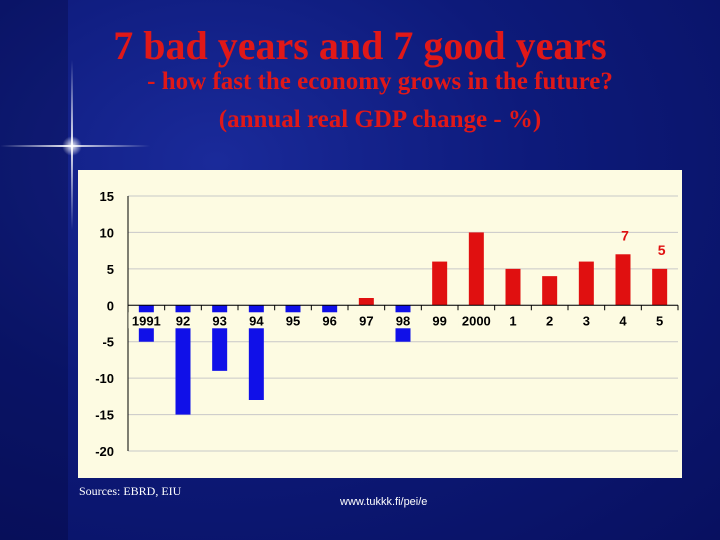 The image size is (720, 540). I want to click on x-tick-label: 2000, so click(476, 320).